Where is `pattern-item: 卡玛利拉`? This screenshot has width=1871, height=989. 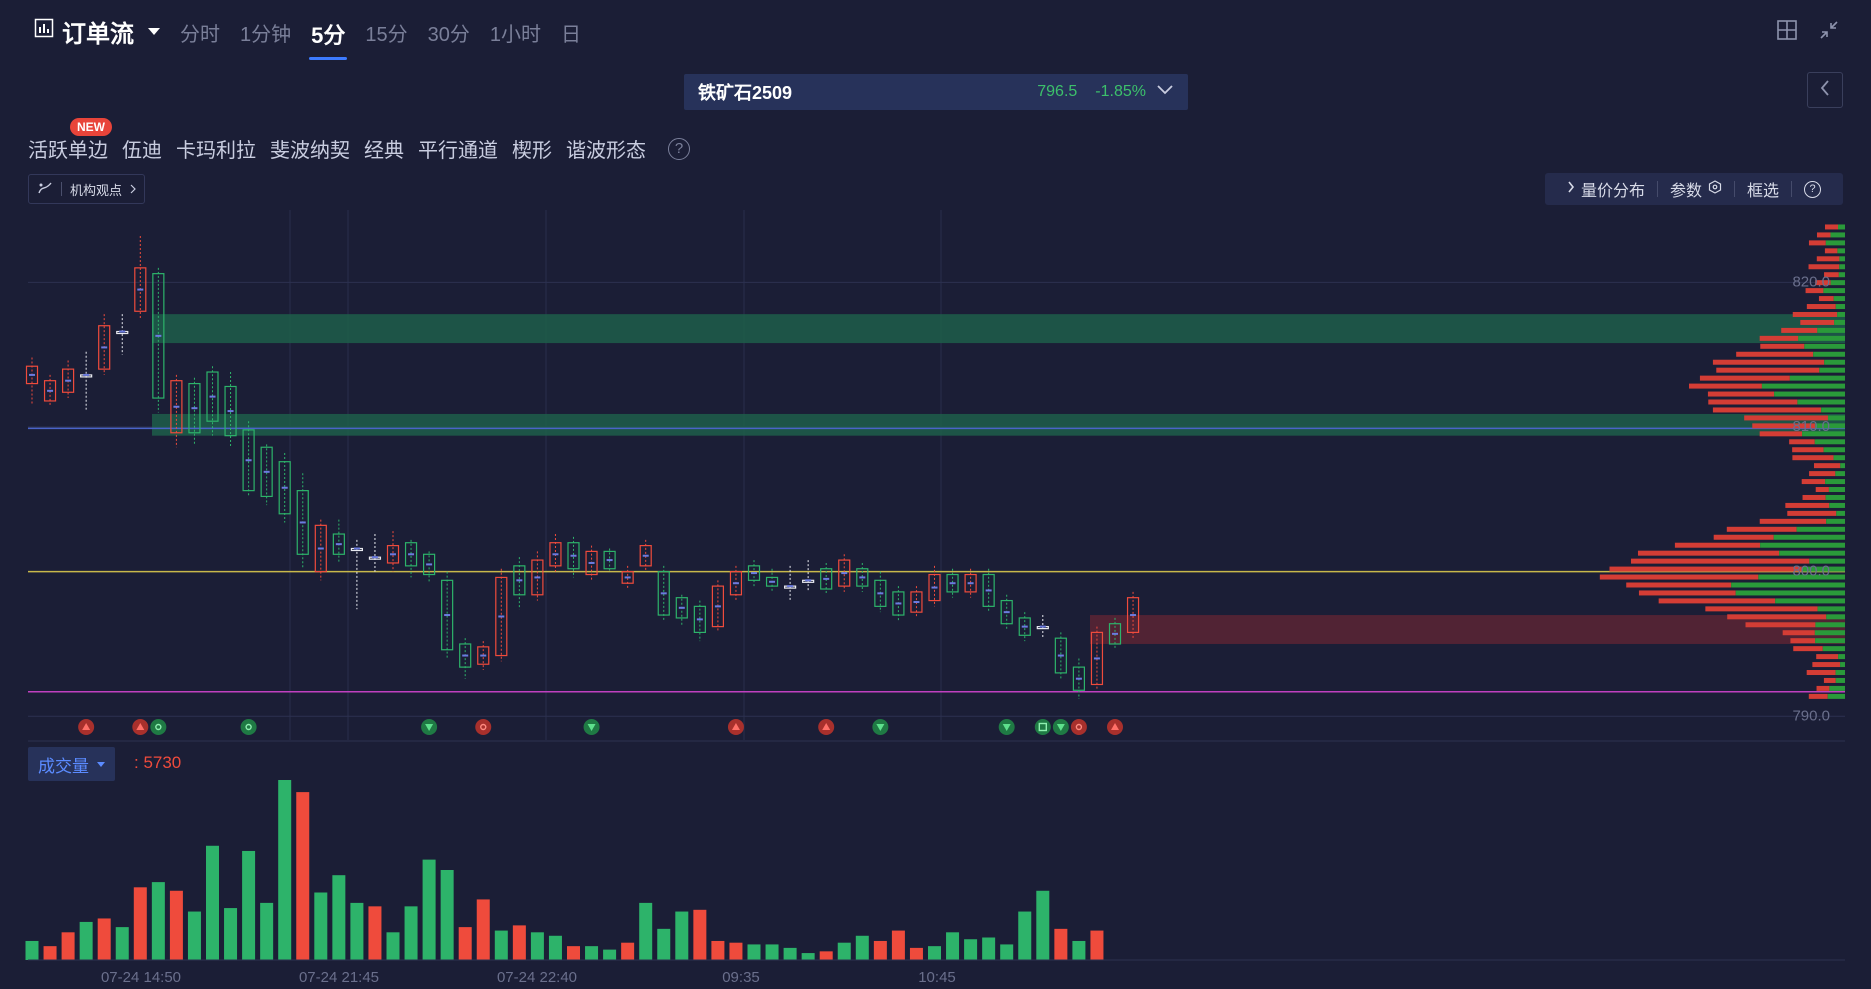
pattern-item: 卡玛利拉 is located at coordinates (216, 151).